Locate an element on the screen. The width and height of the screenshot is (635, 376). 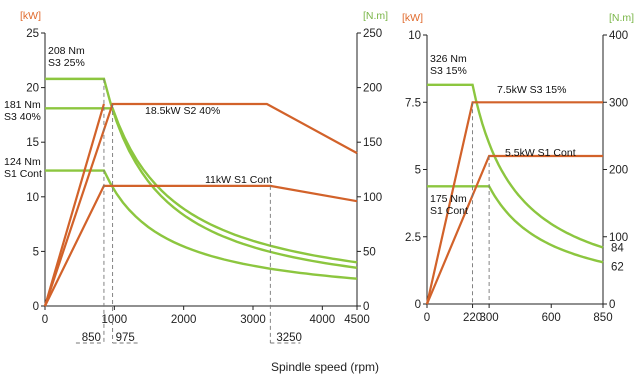
chart2-y-left-tick-label: 5 is located at coordinates (418, 171).